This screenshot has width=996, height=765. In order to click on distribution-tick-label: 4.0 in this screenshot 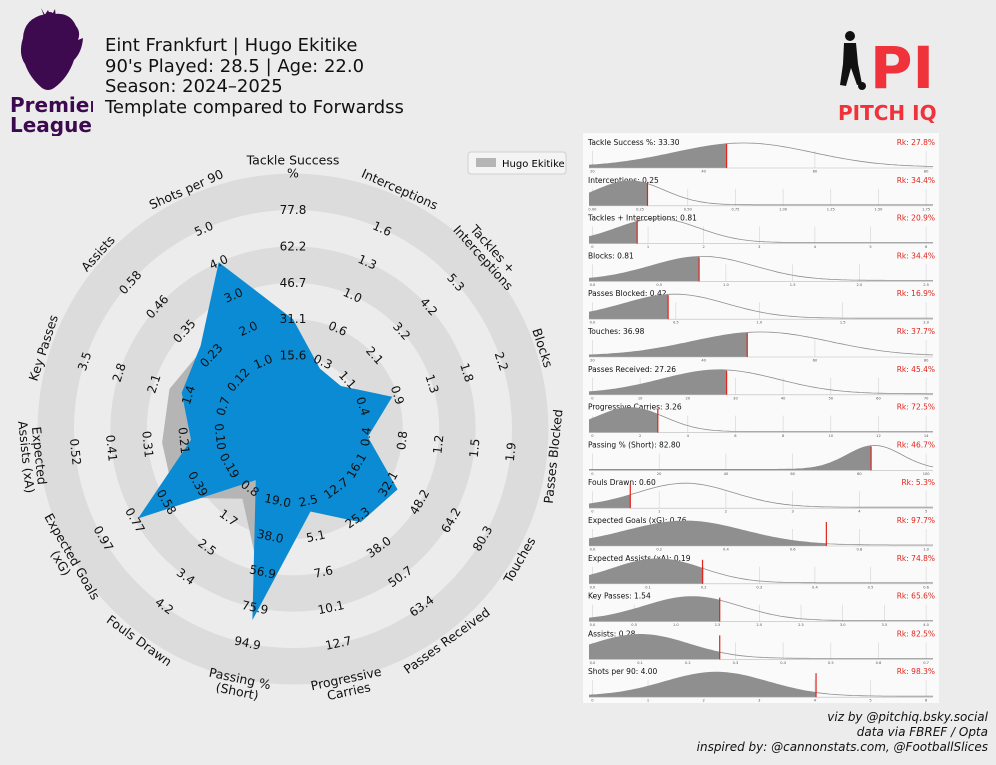, I will do `click(926, 625)`.